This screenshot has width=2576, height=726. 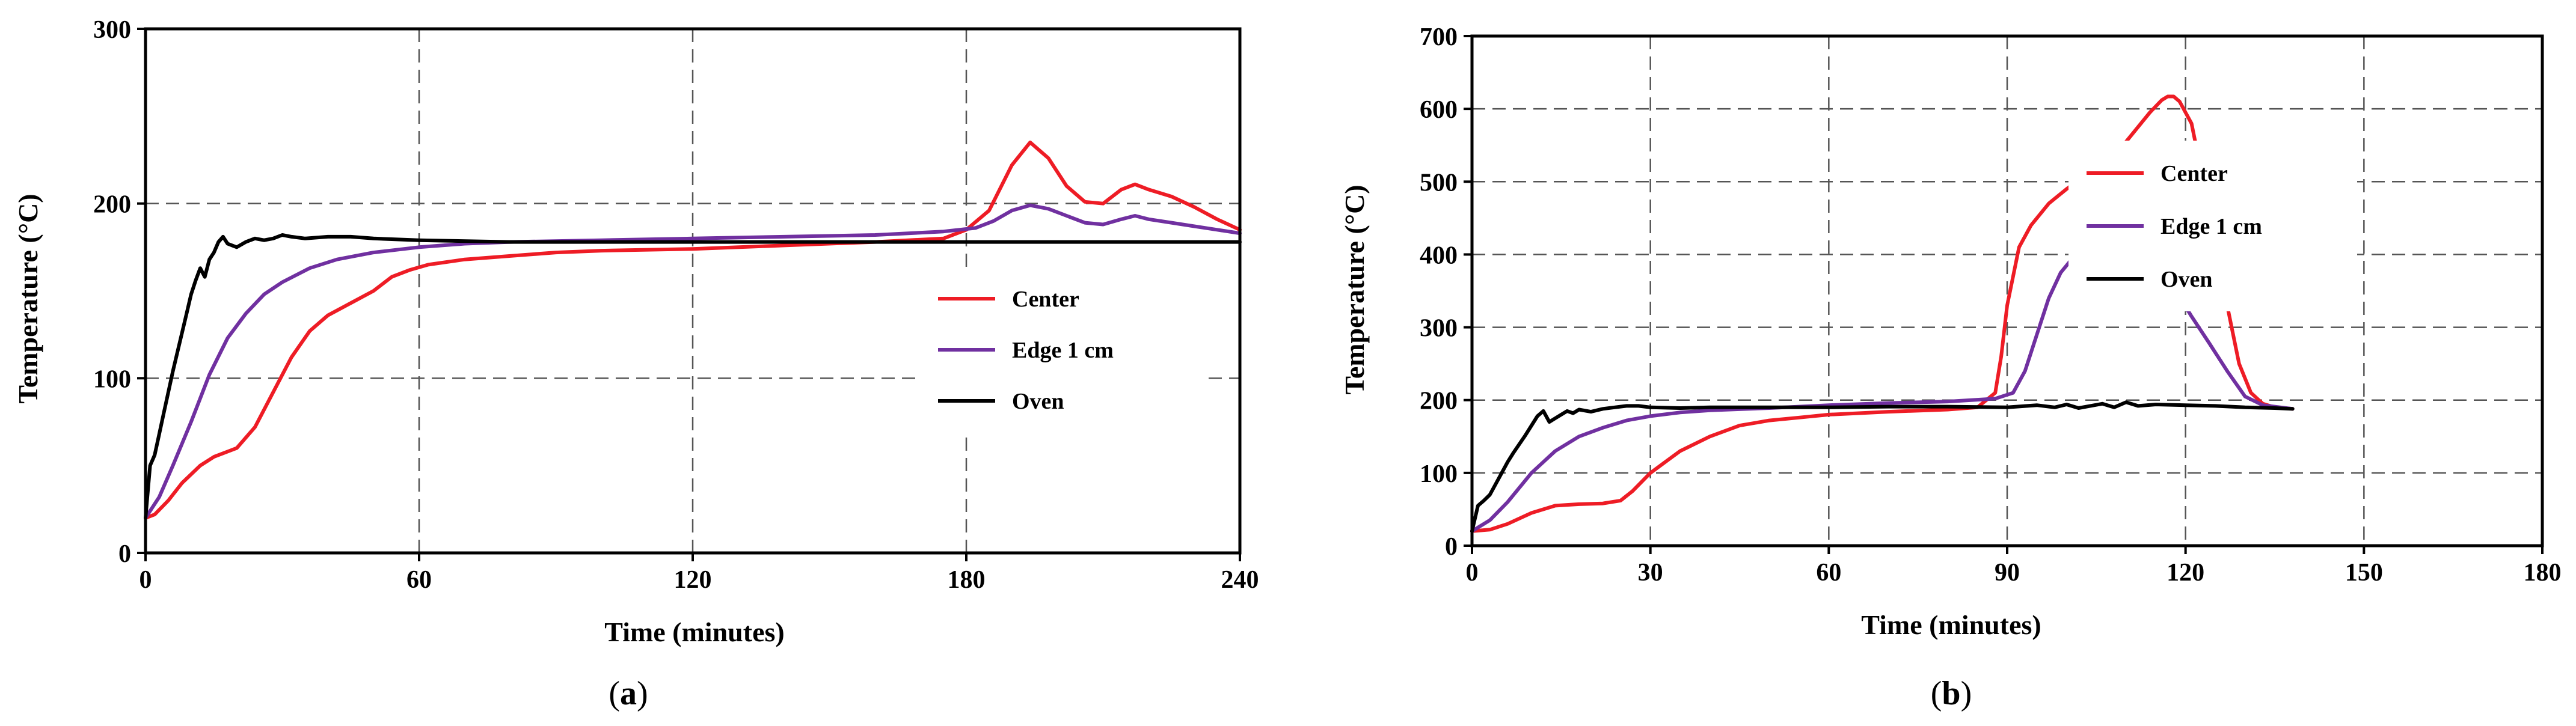 What do you see at coordinates (1240, 580) in the screenshot?
I see `chart-a-x-tick-label: 240` at bounding box center [1240, 580].